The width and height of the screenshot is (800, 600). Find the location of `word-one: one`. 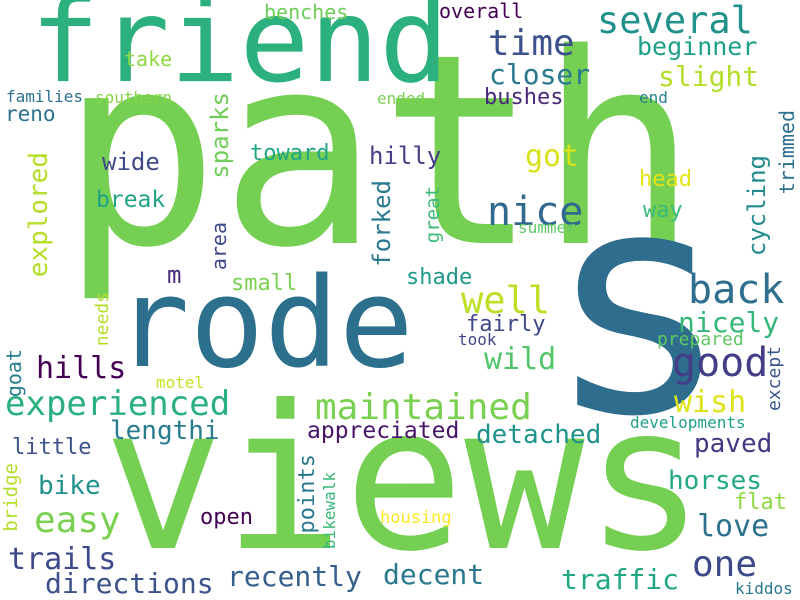

word-one: one is located at coordinates (725, 564).